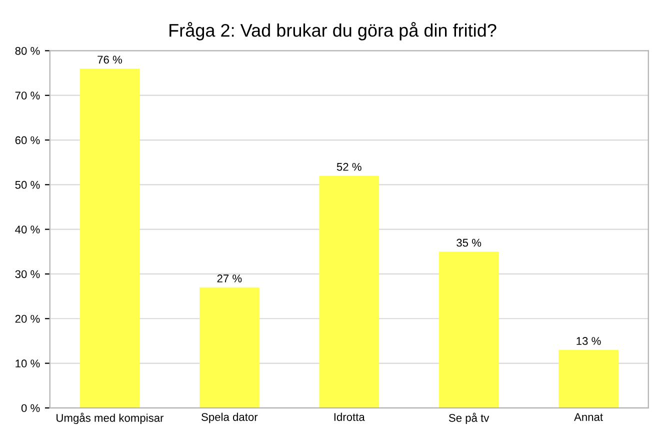 This screenshot has height=441, width=665. Describe the element at coordinates (27, 50) in the screenshot. I see `y-tick-label: 80 %` at that location.